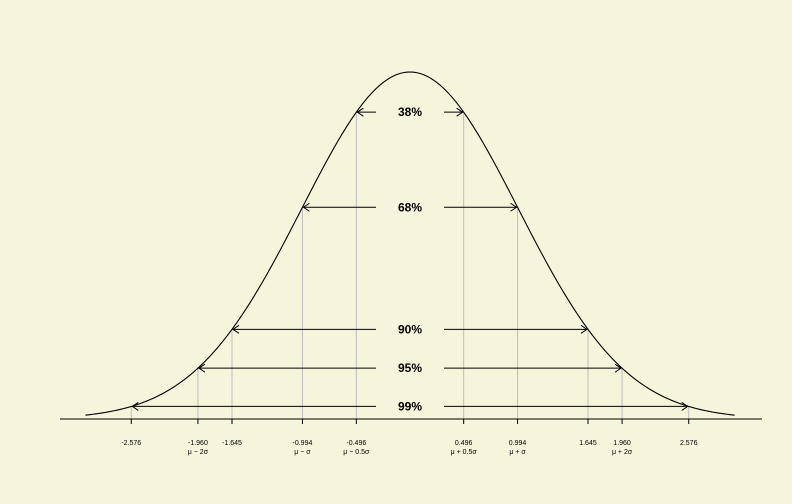  I want to click on band-99-percent: 99%, so click(410, 406).